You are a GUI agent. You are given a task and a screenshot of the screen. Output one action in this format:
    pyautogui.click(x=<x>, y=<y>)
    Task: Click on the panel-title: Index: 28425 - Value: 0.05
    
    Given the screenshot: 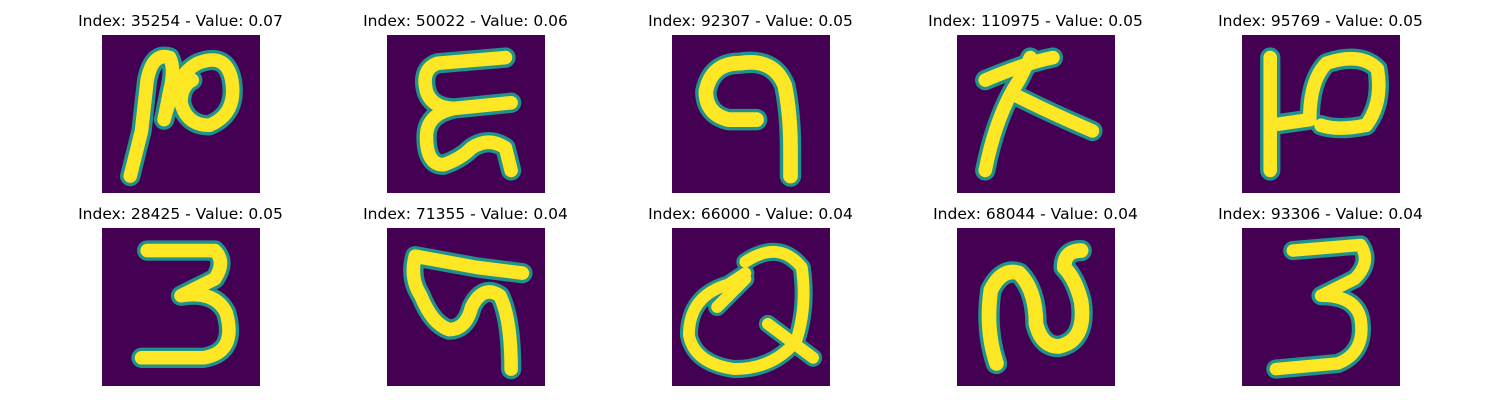 What is the action you would take?
    pyautogui.click(x=180, y=214)
    